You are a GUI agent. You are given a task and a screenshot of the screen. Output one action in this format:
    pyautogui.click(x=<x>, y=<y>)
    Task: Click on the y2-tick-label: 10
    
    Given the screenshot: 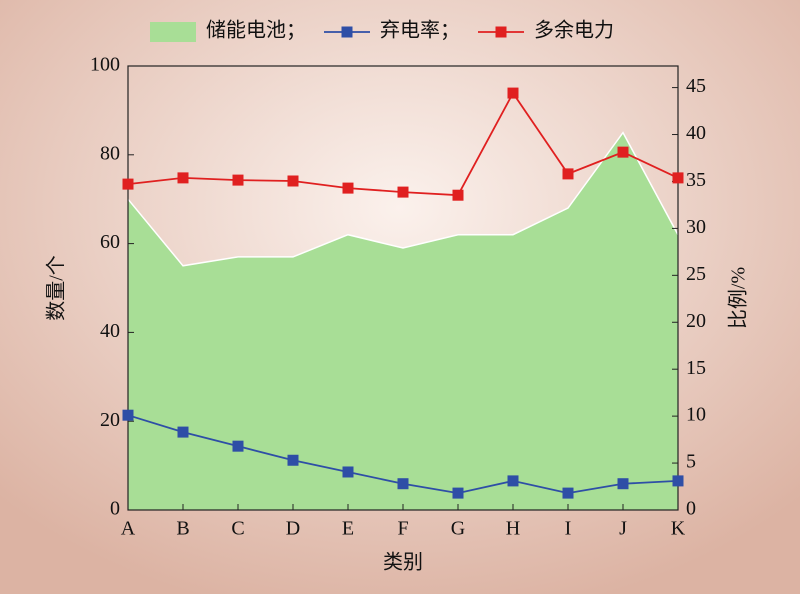 What is the action you would take?
    pyautogui.click(x=696, y=415)
    